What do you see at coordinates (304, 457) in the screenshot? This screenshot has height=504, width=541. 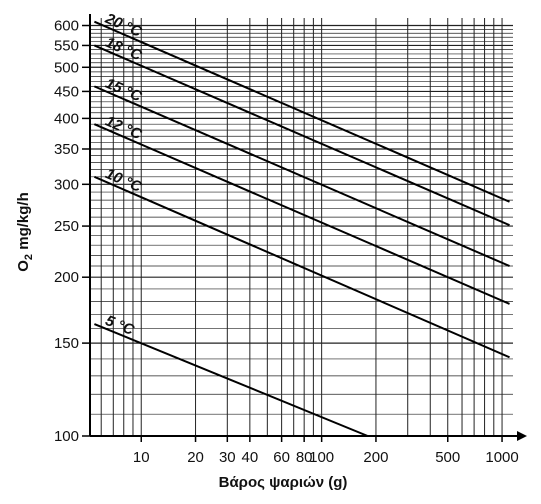 I see `x-tick-label: 80` at bounding box center [304, 457].